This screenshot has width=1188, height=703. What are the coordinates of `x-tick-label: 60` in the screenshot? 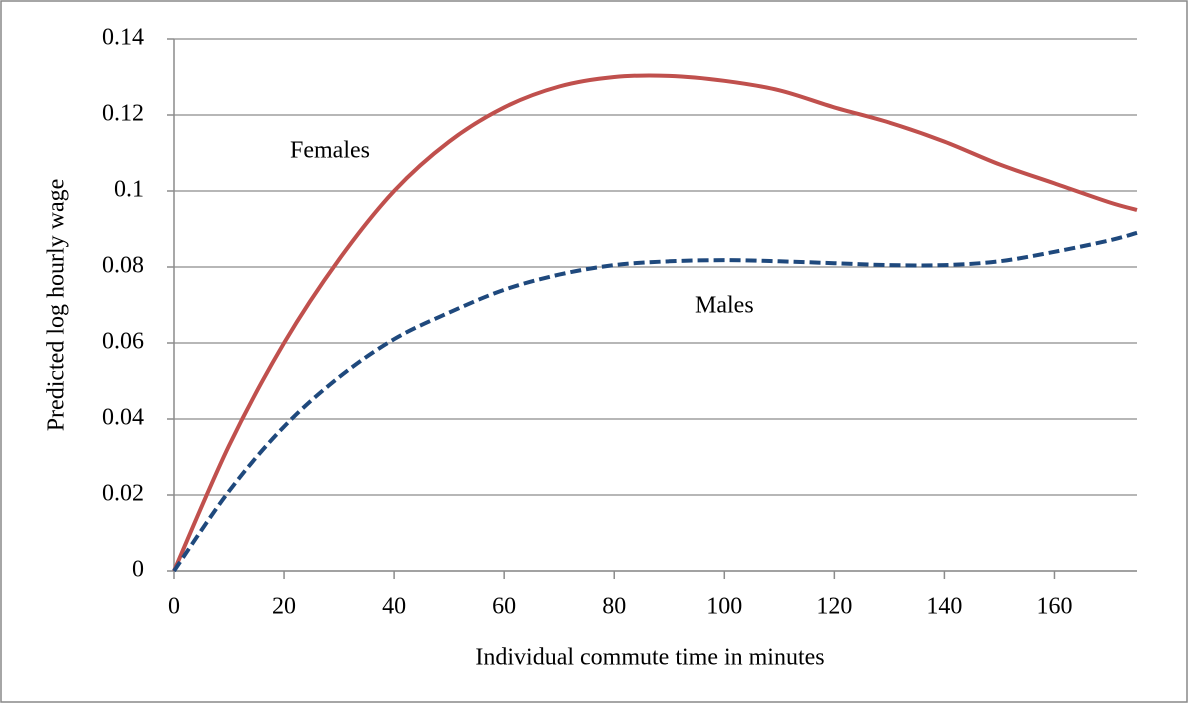 It's located at (504, 607).